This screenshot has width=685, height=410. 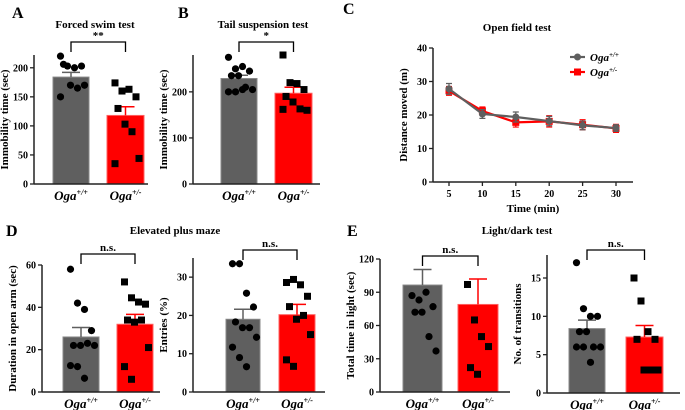 What do you see at coordinates (349, 9) in the screenshot?
I see `panel-label: C` at bounding box center [349, 9].